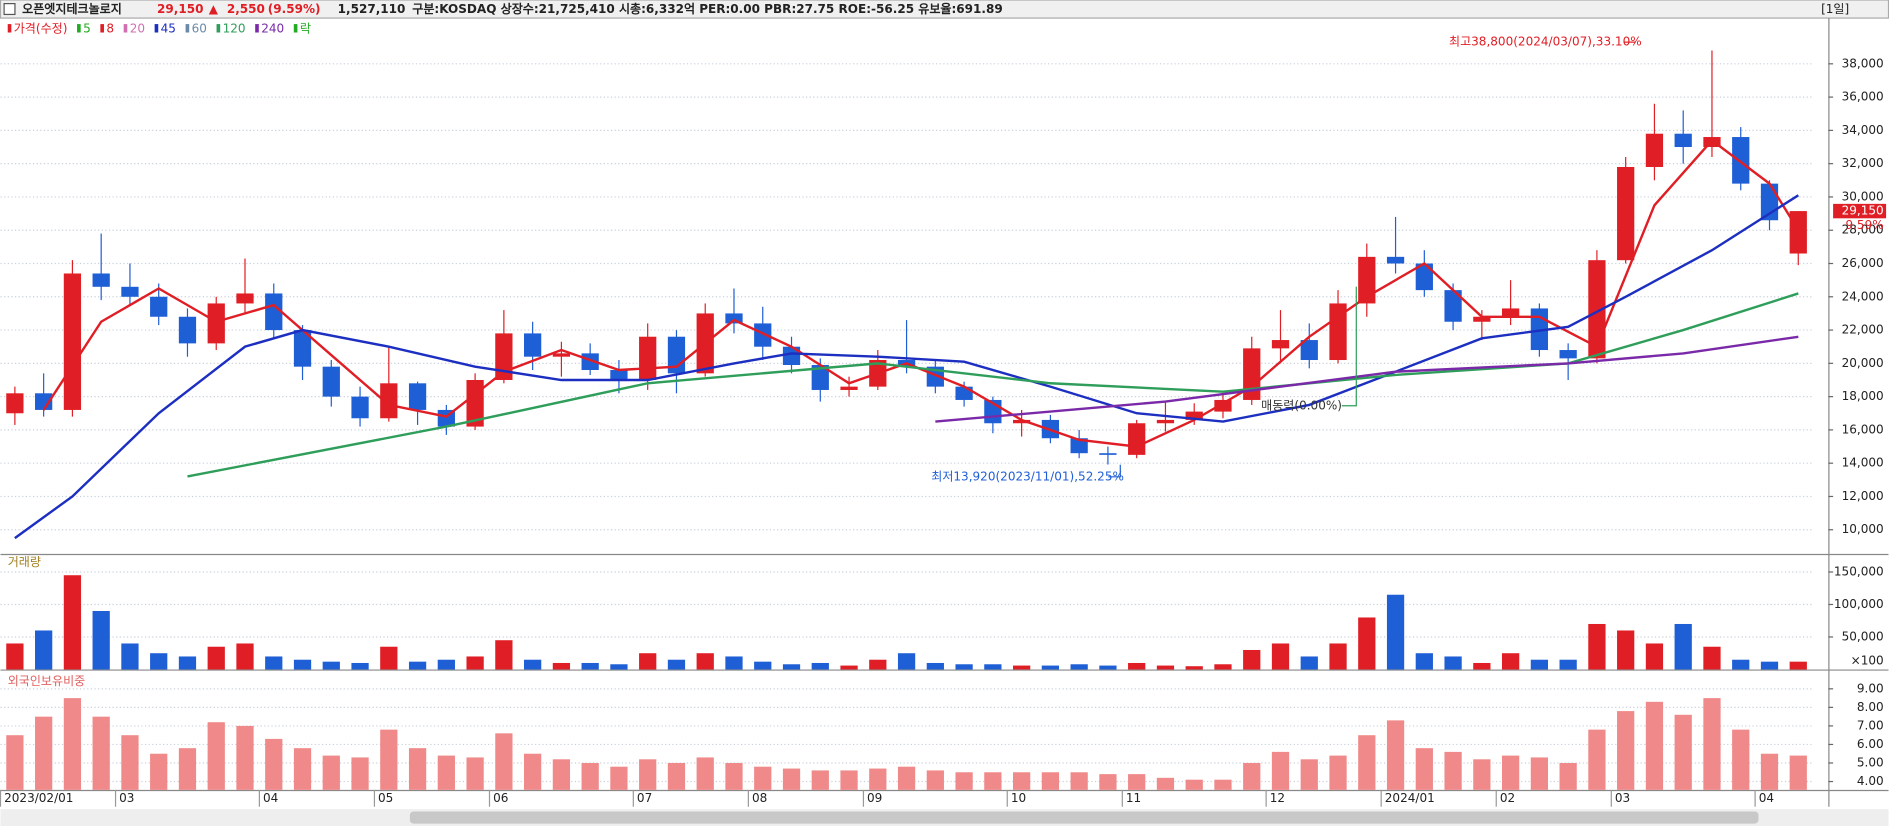  What do you see at coordinates (272, 28) in the screenshot?
I see `legend-label: 240` at bounding box center [272, 28].